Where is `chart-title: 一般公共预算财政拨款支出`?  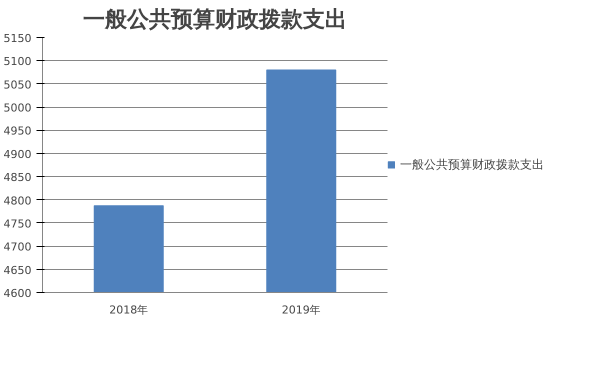 chart-title: 一般公共预算财政拨款支出 is located at coordinates (215, 20).